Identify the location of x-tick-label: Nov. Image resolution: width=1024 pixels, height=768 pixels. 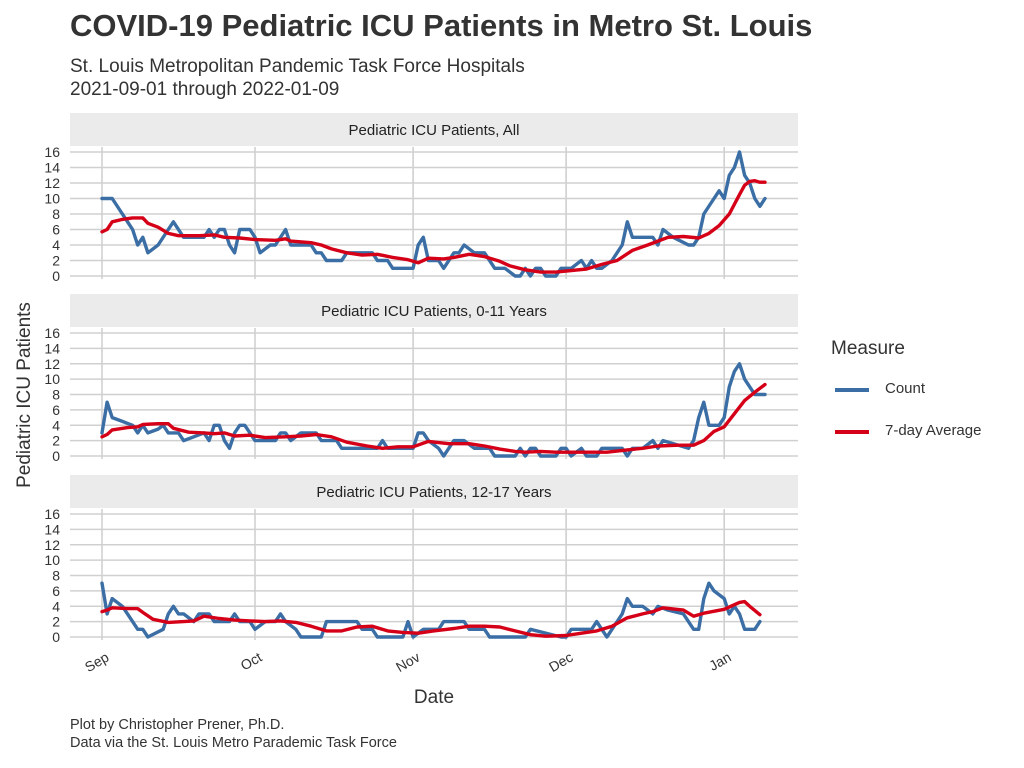
(408, 662).